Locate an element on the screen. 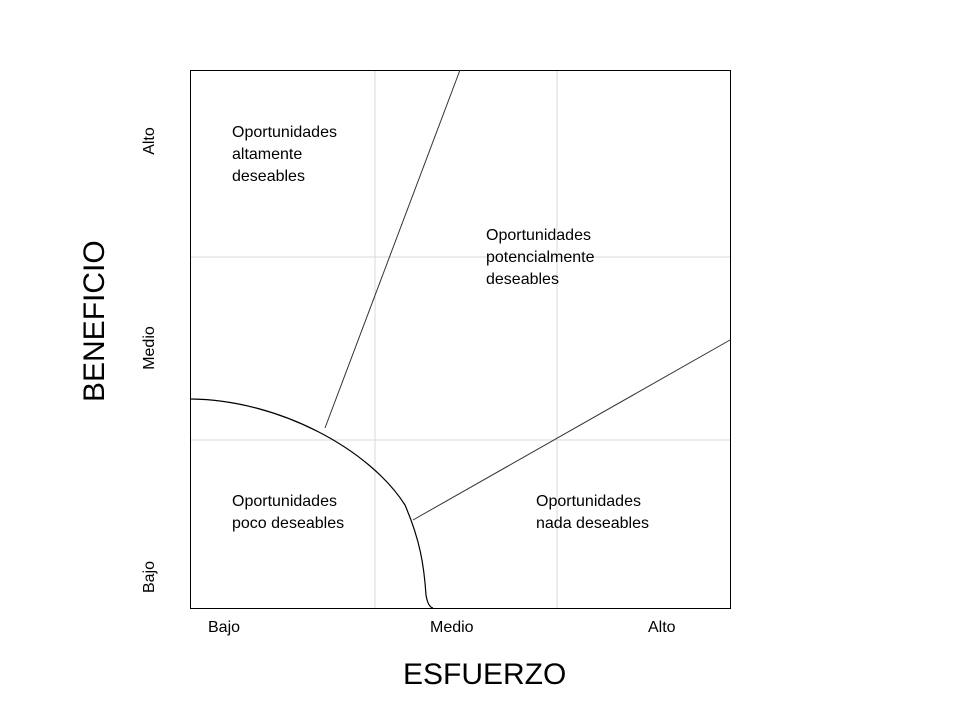  x-tick-medium: Medio is located at coordinates (452, 627).